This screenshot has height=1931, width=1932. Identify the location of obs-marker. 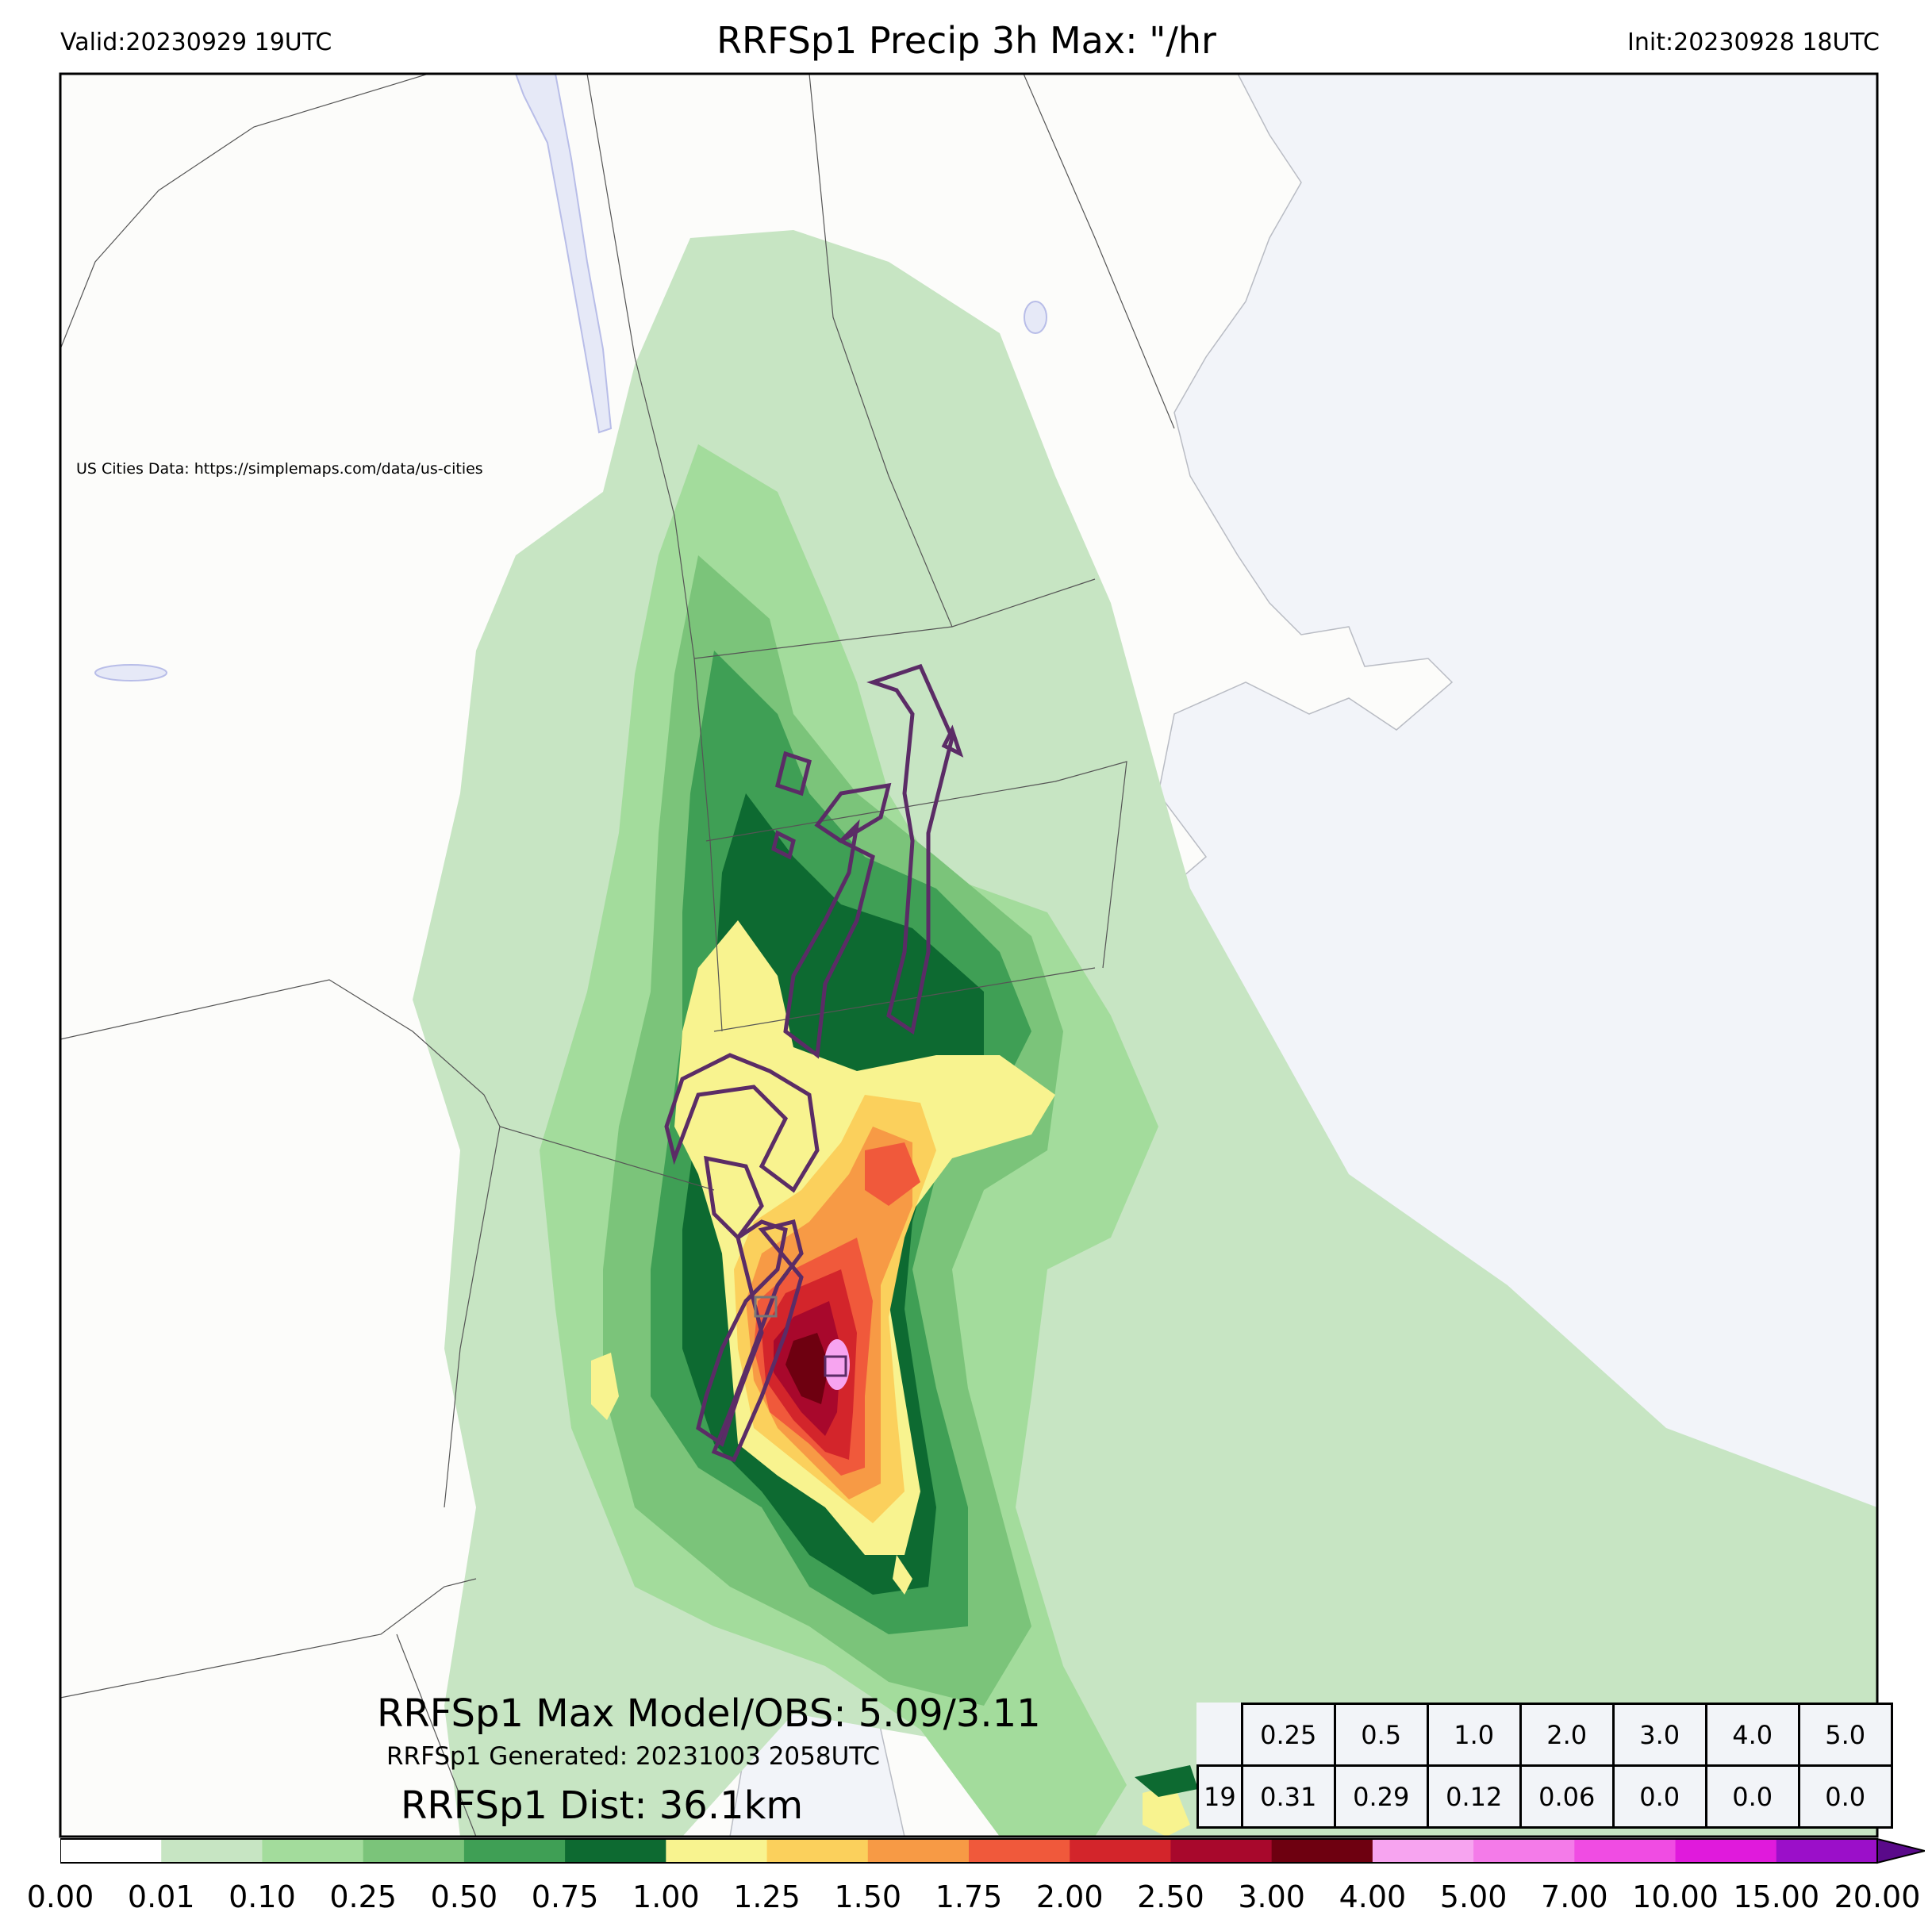
(766, 1307).